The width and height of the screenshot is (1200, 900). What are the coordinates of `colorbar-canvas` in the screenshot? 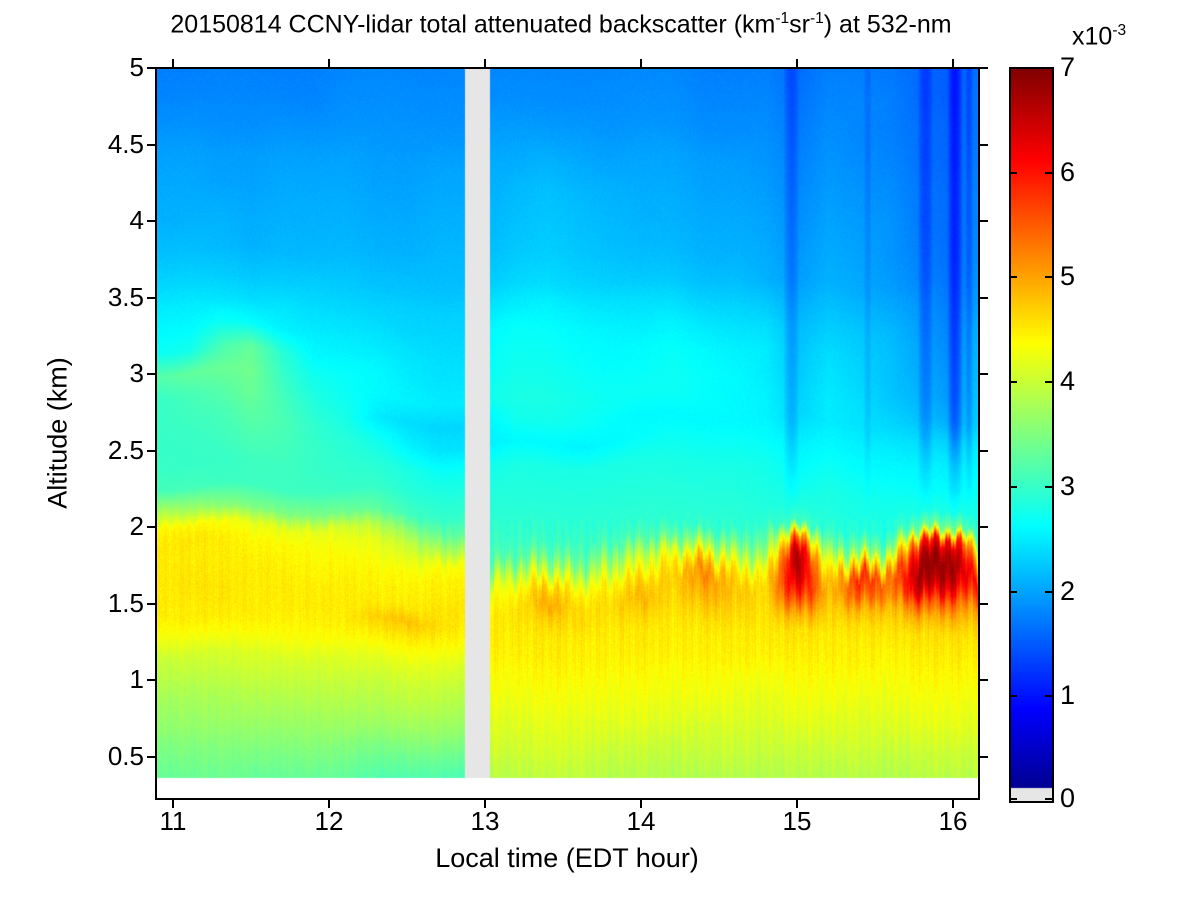 It's located at (1031, 434).